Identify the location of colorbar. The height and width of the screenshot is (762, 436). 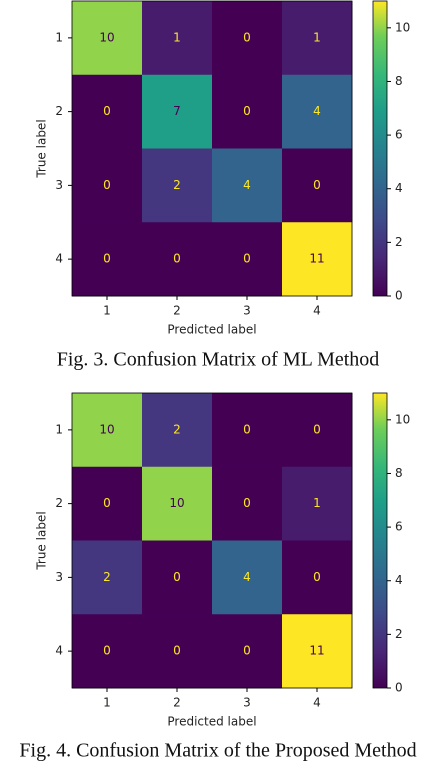
(380, 148).